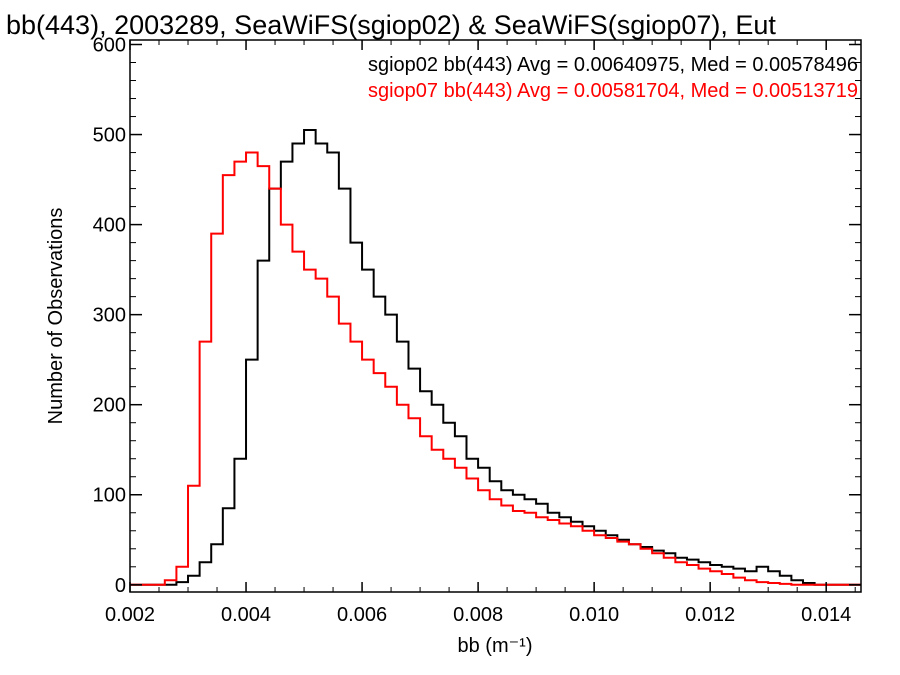 The width and height of the screenshot is (900, 675). I want to click on y-tick-label: 0, so click(120, 586).